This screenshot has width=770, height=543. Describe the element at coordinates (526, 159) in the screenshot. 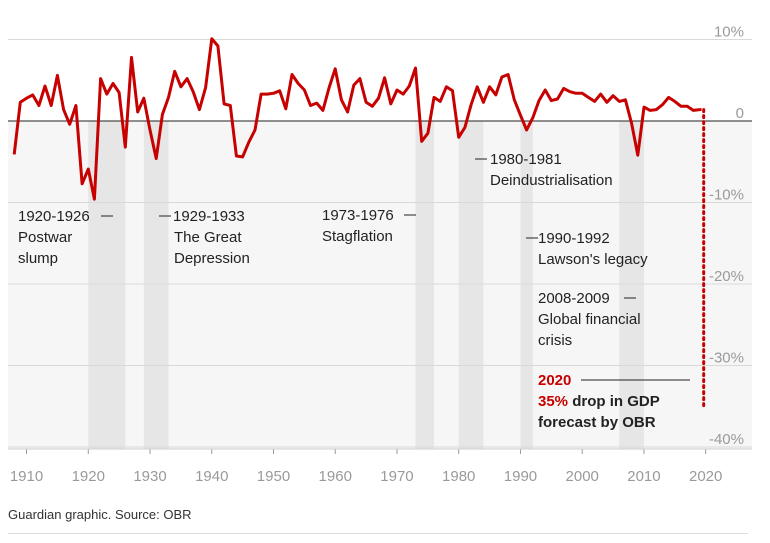

I see `annotation-range-1980-1981: 1980-1981` at that location.